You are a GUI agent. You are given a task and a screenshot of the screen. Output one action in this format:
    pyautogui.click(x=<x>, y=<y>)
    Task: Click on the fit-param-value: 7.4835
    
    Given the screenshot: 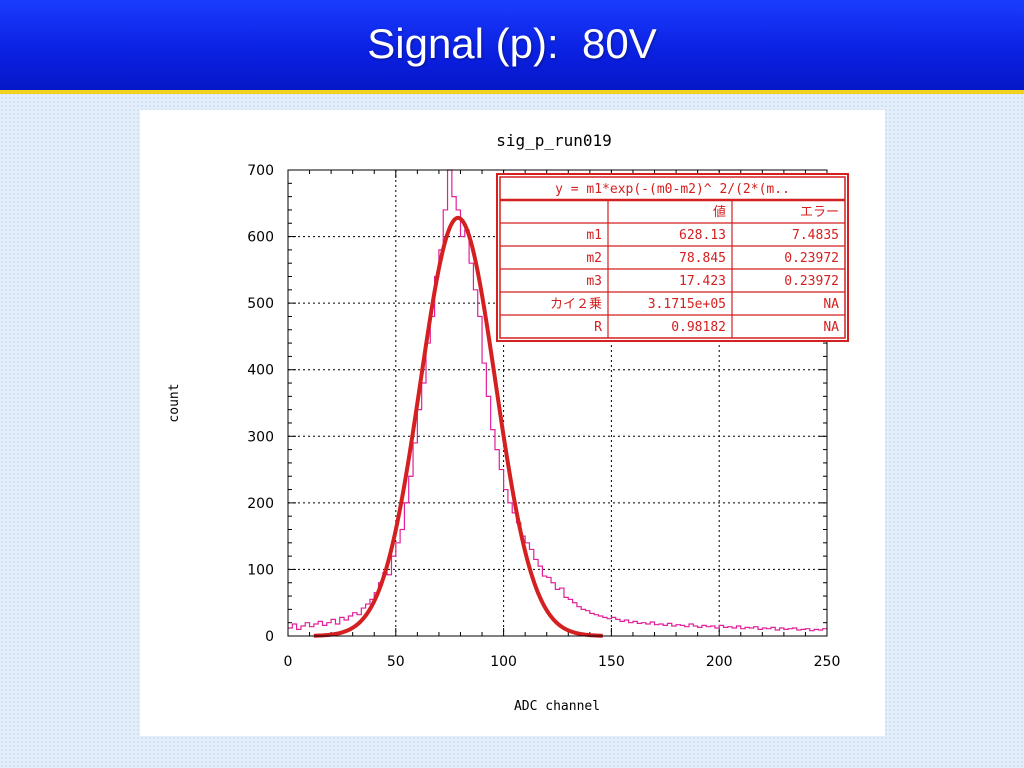 What is the action you would take?
    pyautogui.click(x=815, y=235)
    